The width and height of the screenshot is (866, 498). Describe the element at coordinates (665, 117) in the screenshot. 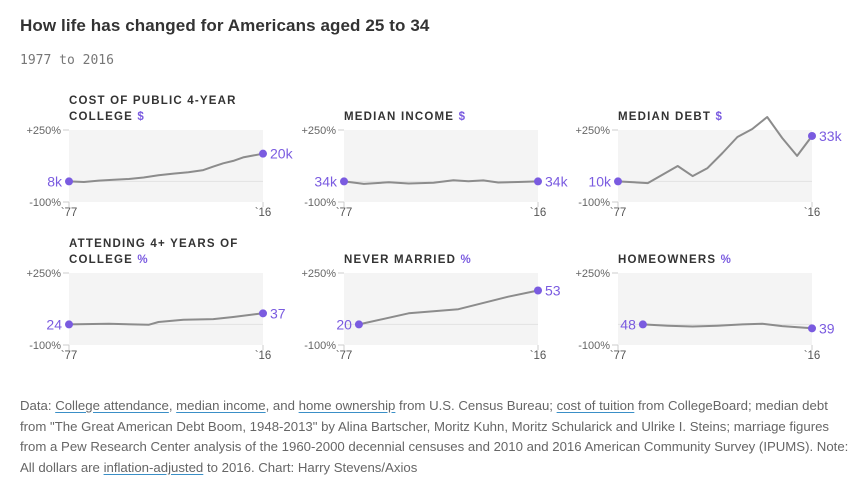

I see `panel-title-text: MEDIAN DEBT` at that location.